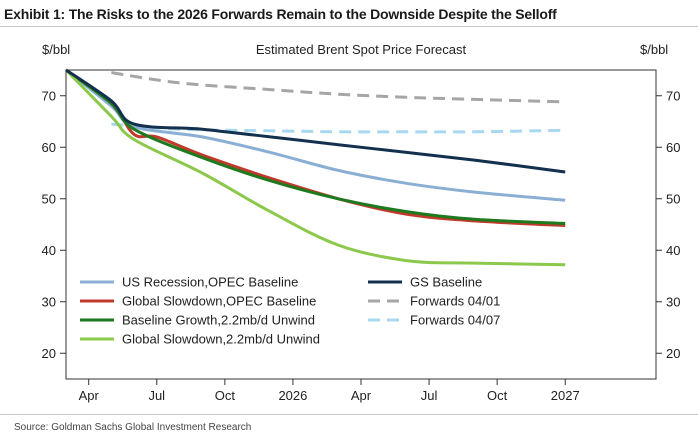 The image size is (698, 443). What do you see at coordinates (49, 95) in the screenshot?
I see `y-tick-label-left: 70` at bounding box center [49, 95].